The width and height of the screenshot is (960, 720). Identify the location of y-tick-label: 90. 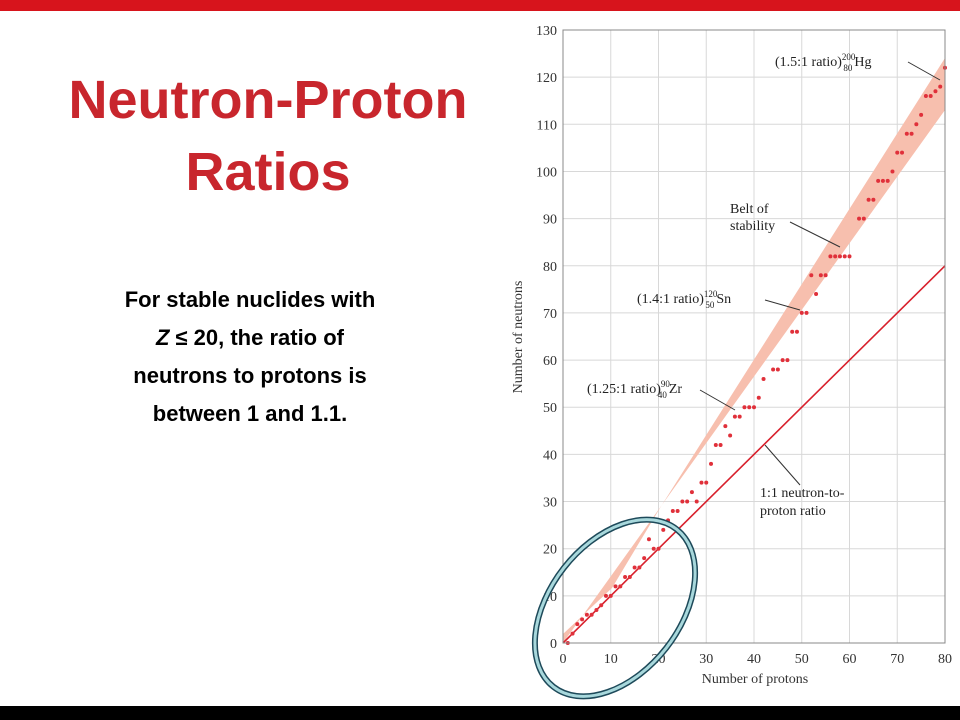
(550, 220).